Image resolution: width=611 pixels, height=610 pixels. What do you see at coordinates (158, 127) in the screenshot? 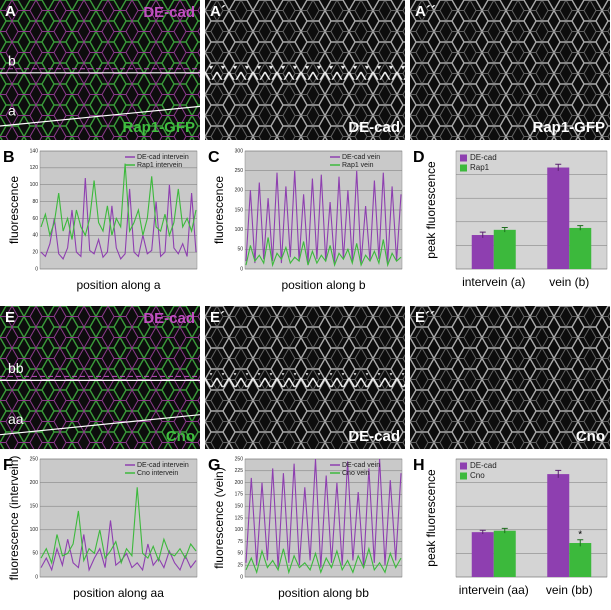
I see `channel-label: Rap1-GFP` at bounding box center [158, 127].